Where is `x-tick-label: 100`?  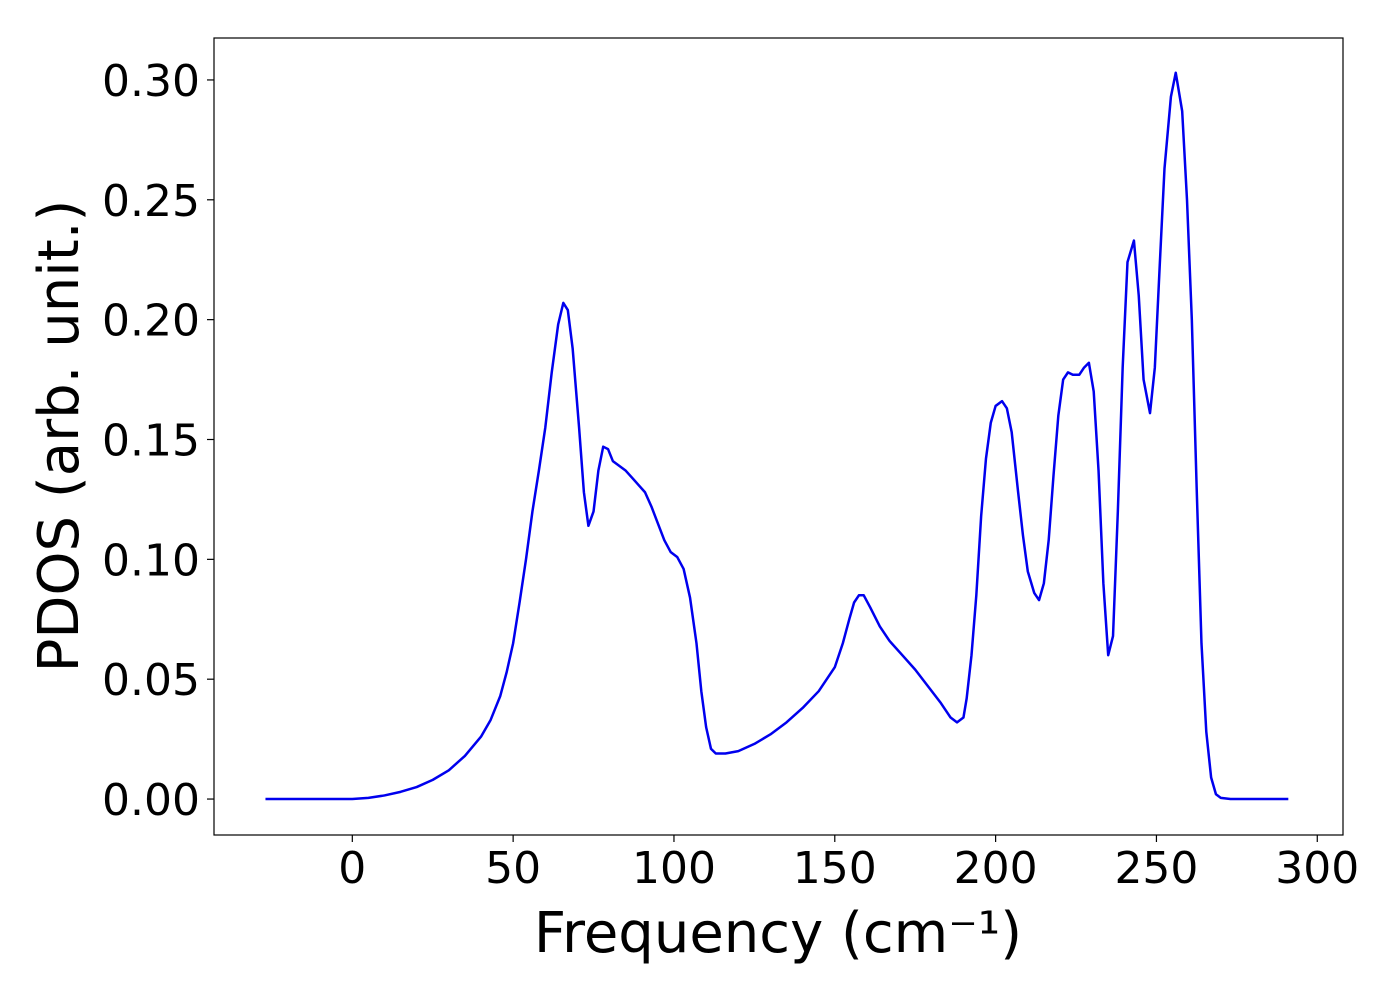
x-tick-label: 100 is located at coordinates (674, 868).